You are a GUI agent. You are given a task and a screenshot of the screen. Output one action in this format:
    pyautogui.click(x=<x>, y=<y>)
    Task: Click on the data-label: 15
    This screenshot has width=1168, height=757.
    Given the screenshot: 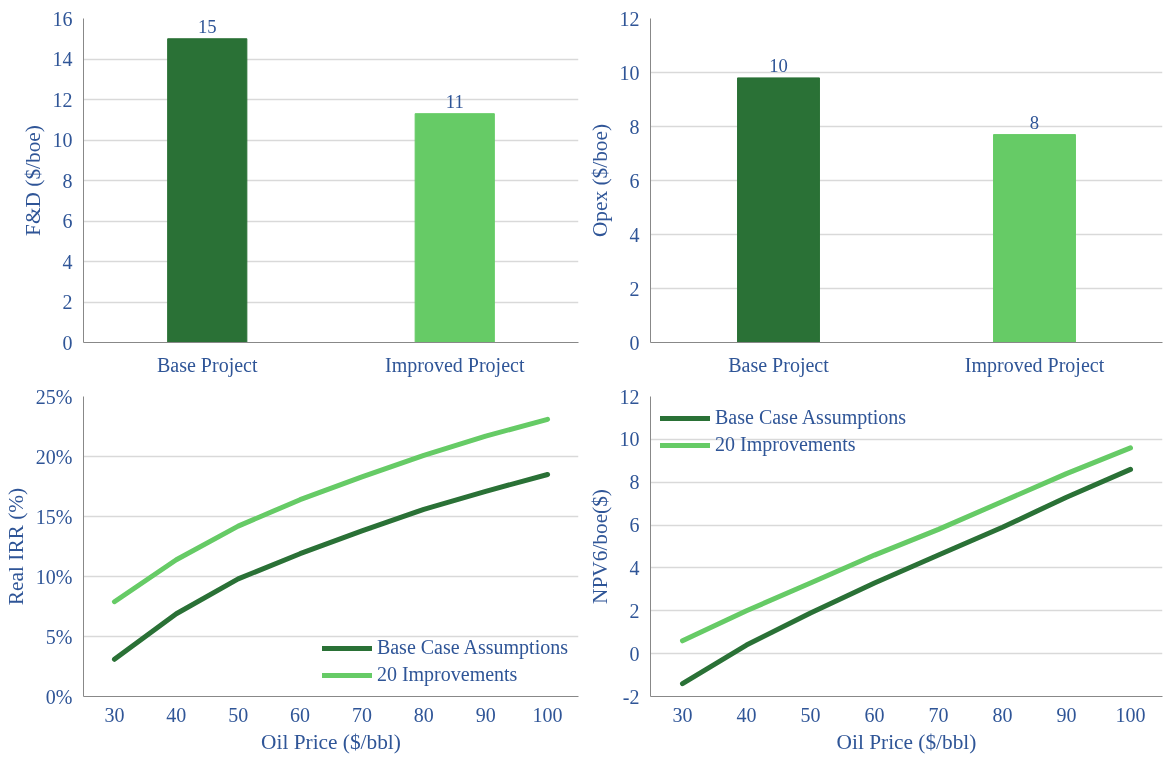 What is the action you would take?
    pyautogui.click(x=207, y=26)
    